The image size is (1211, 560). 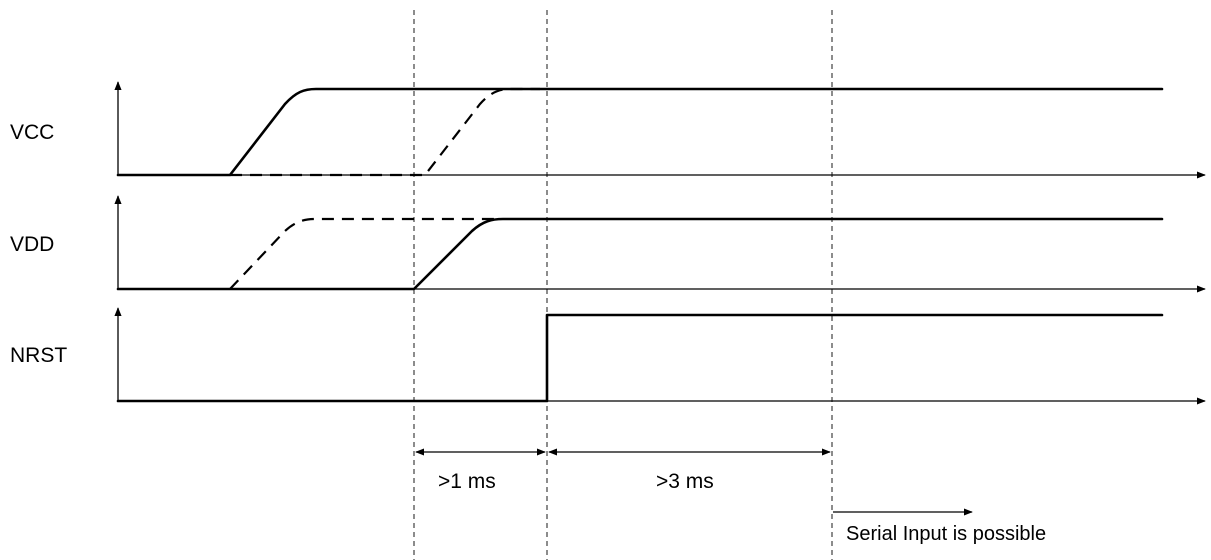 I want to click on vdd-waveform-alternate, so click(x=364, y=253).